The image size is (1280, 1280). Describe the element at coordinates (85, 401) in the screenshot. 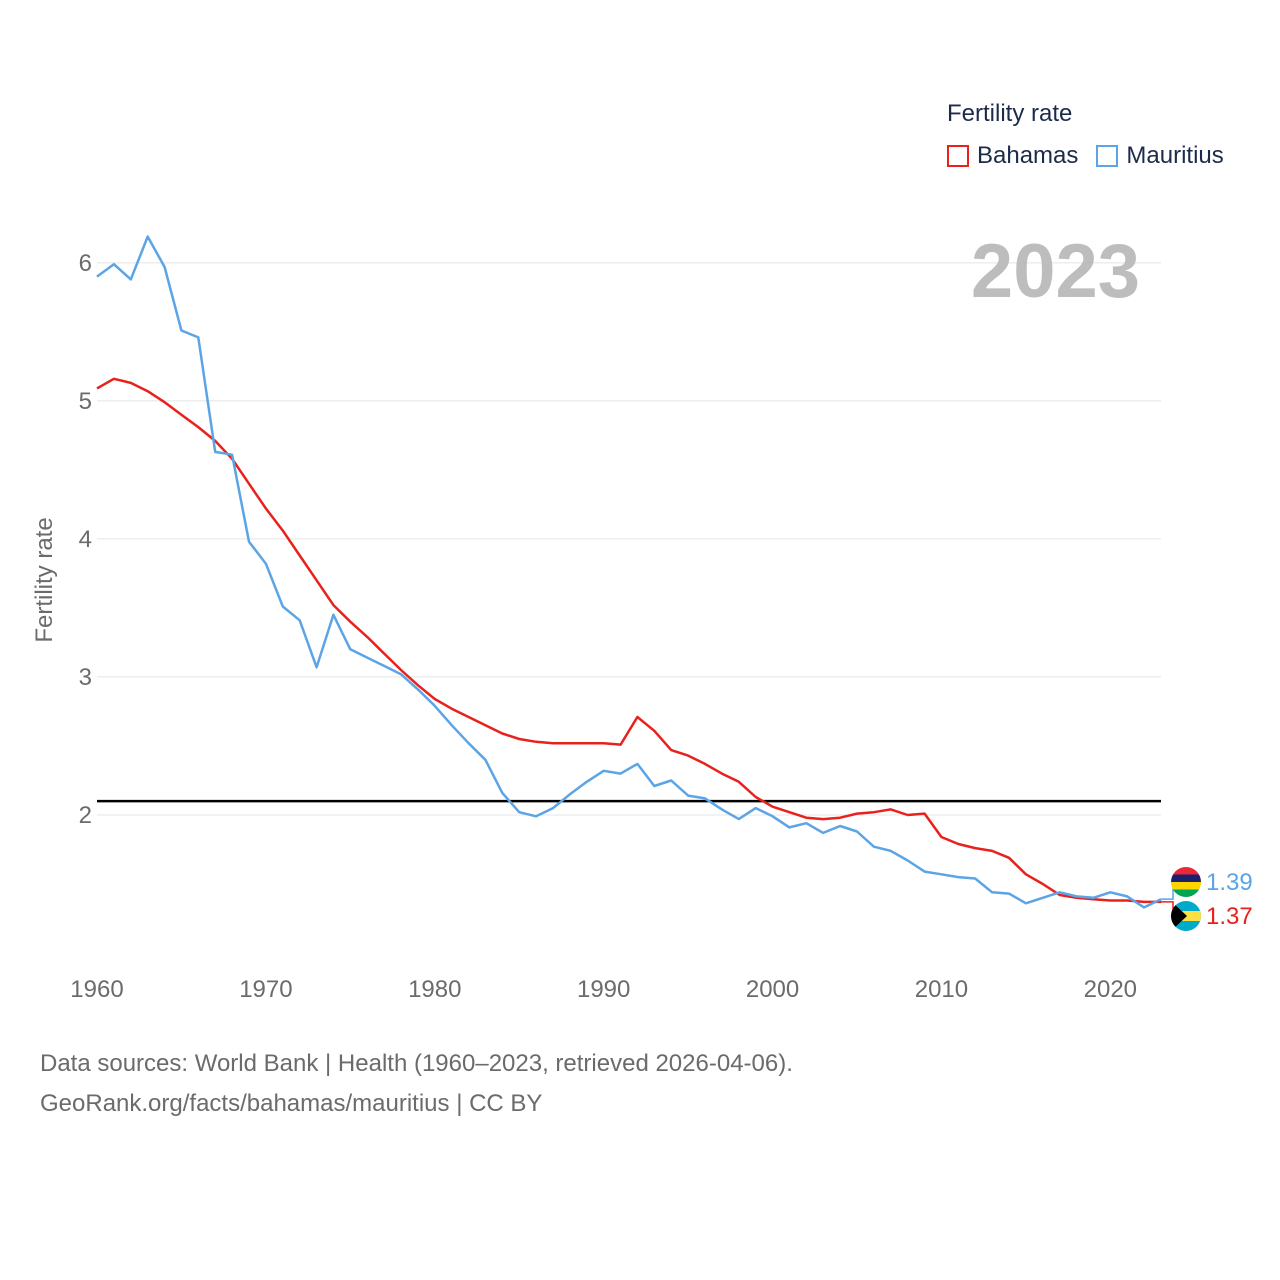

I see `y-tick-label-5: 5` at that location.